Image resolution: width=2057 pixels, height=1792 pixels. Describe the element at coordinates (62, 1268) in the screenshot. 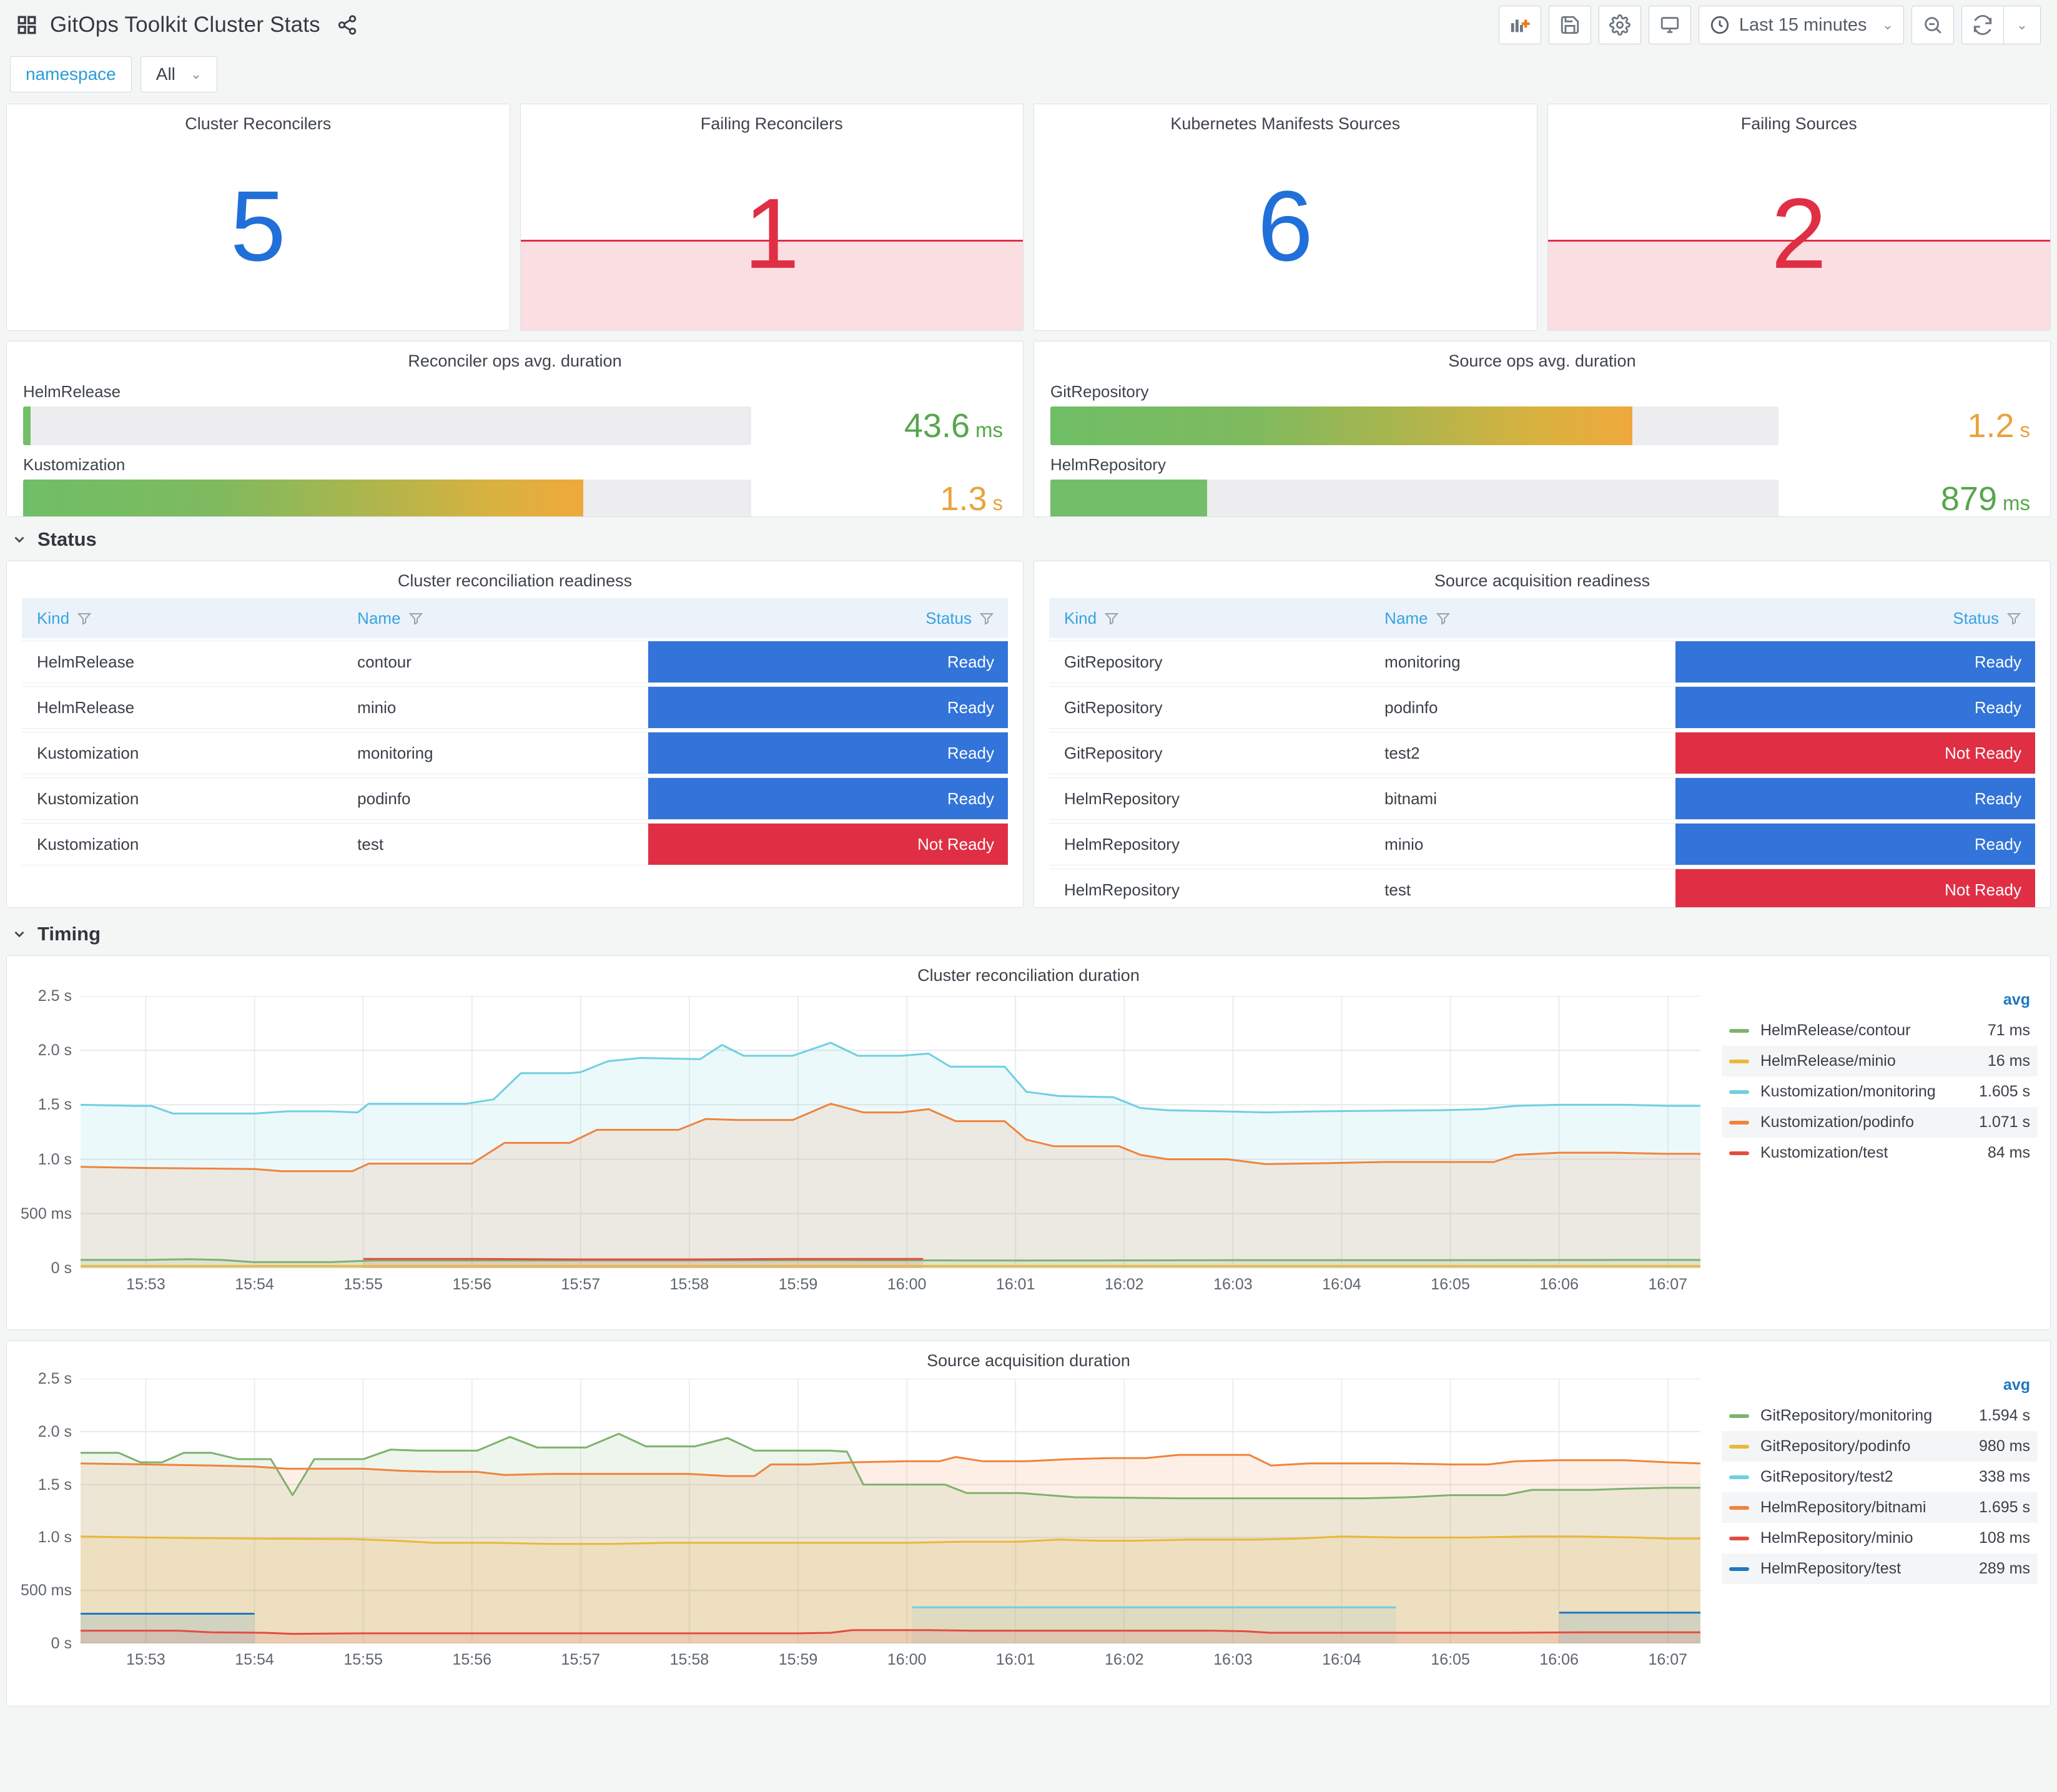

I see `y-axis-label: 0 s` at that location.